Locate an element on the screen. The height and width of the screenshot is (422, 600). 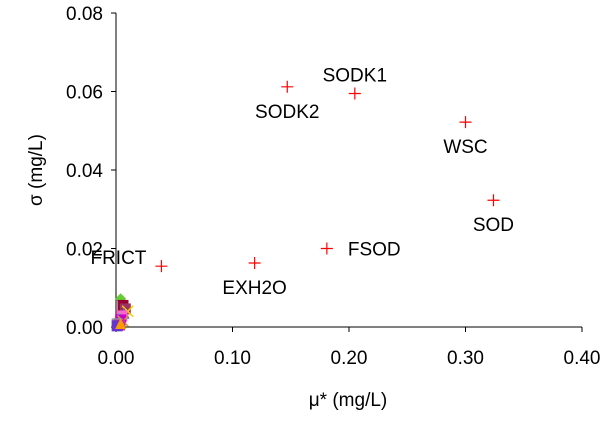
cluster-point is located at coordinates (121, 323).